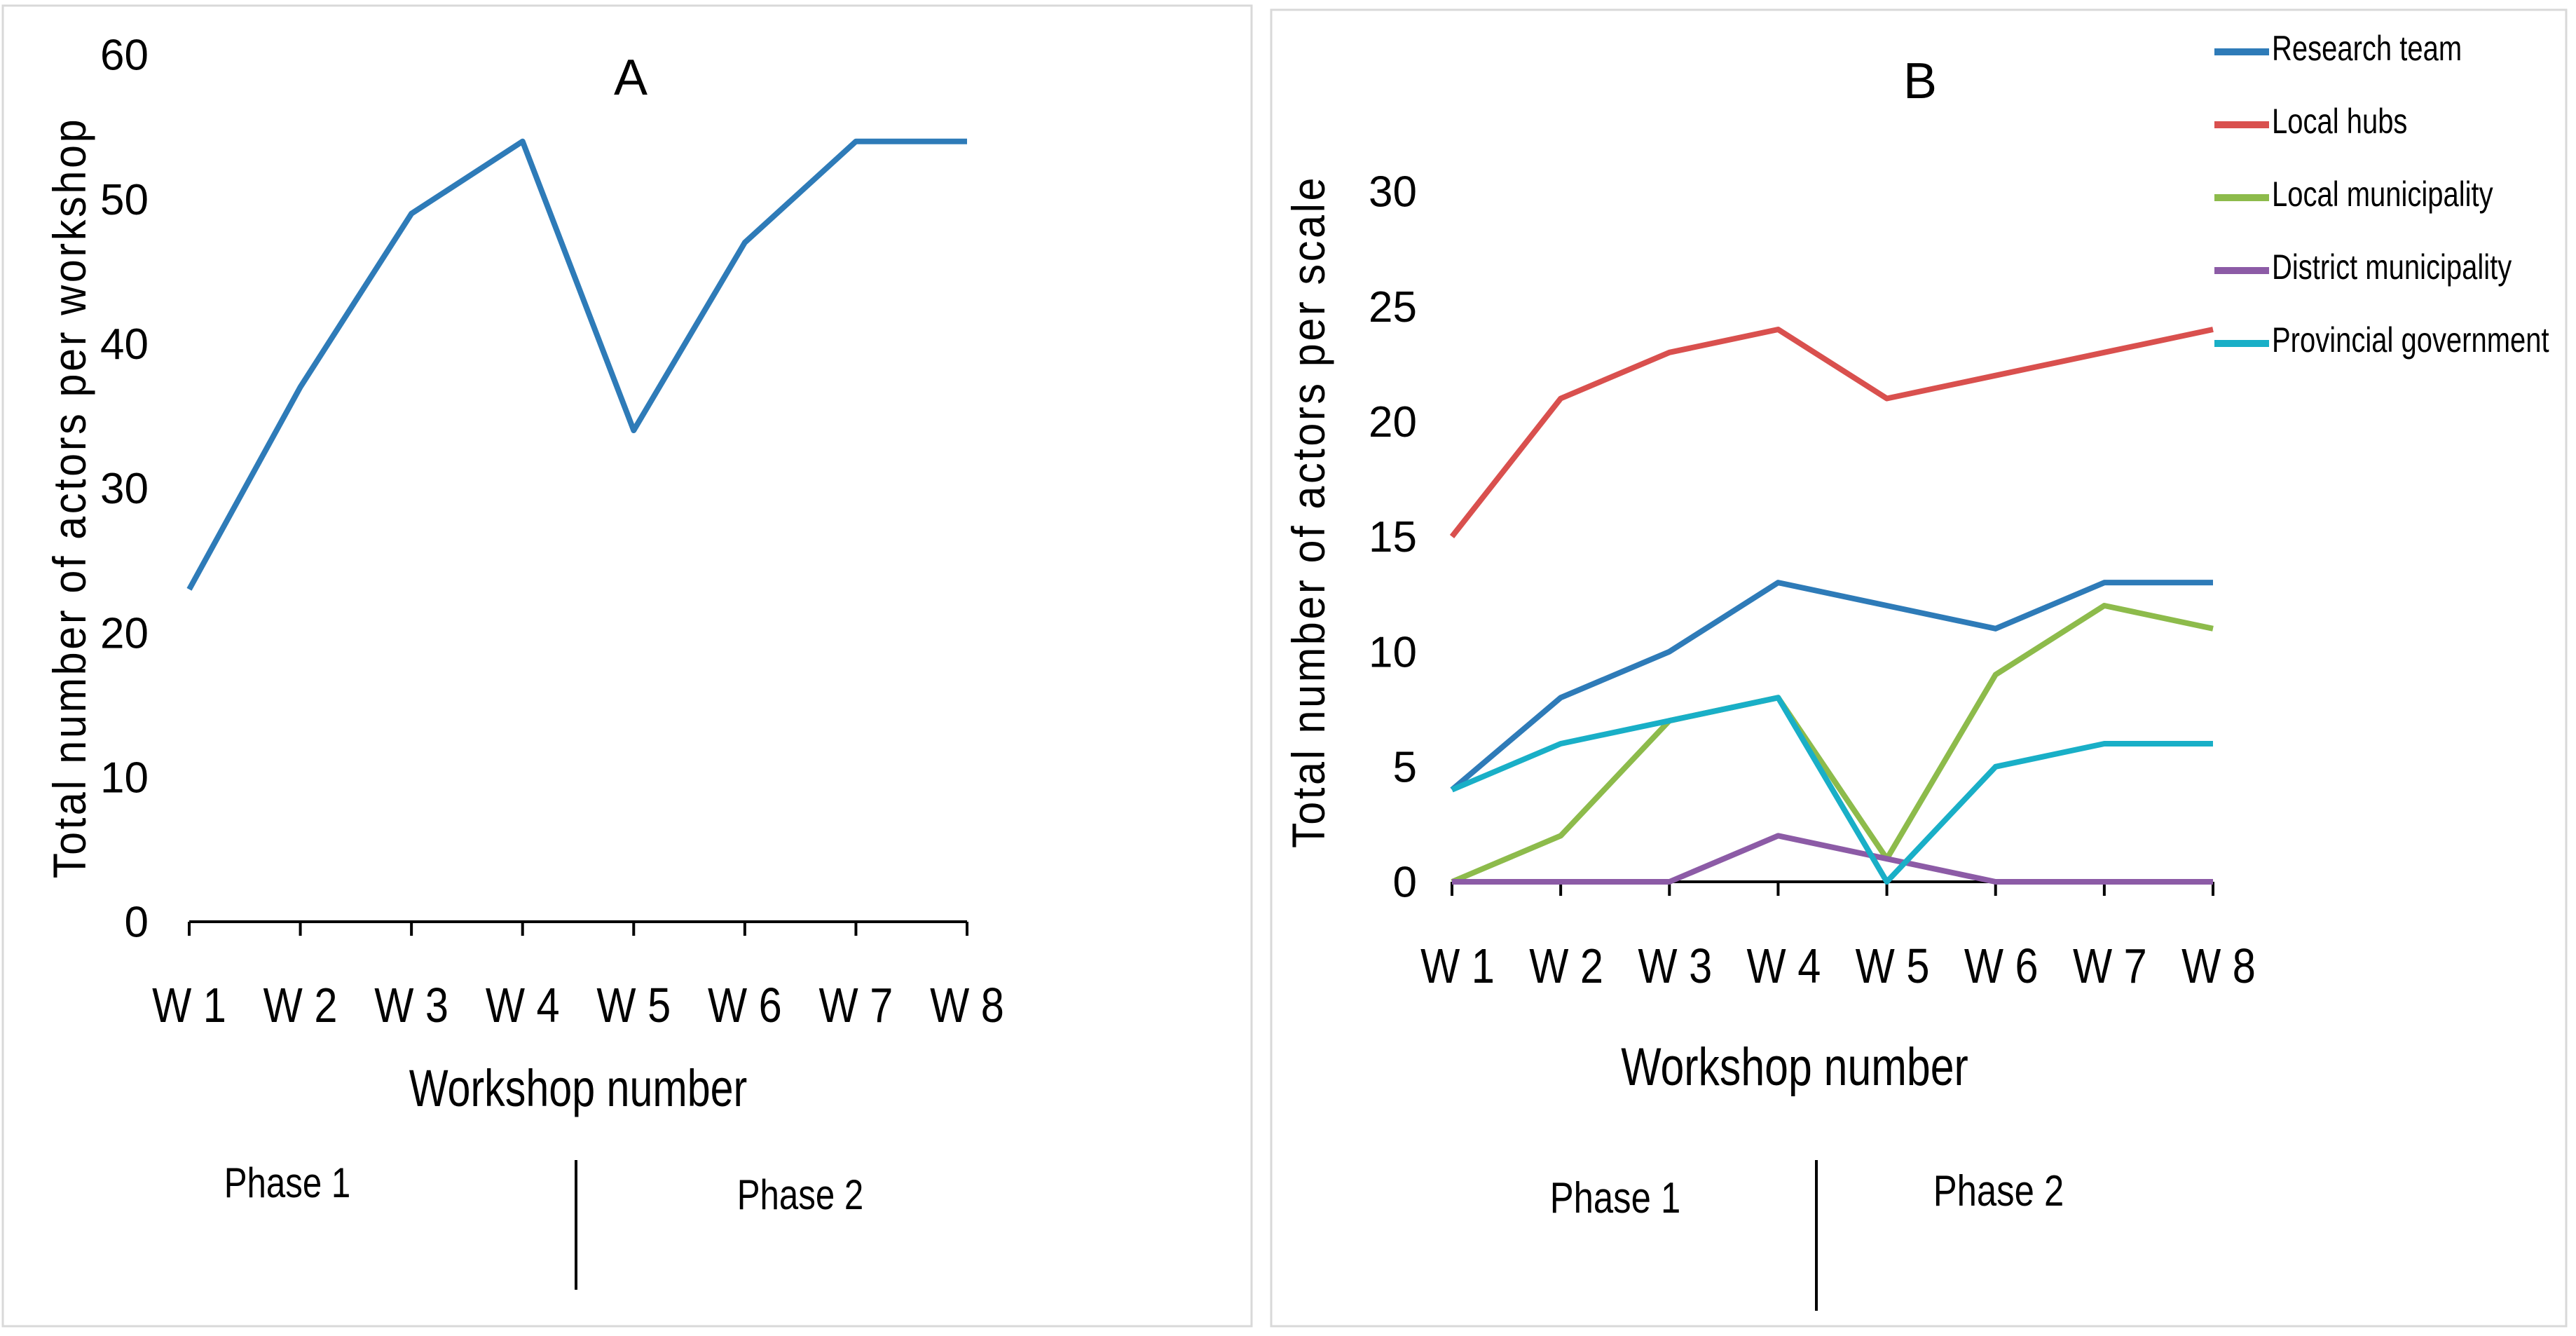 This screenshot has height=1336, width=2576. What do you see at coordinates (124, 633) in the screenshot?
I see `a-y-tick-label: 20` at bounding box center [124, 633].